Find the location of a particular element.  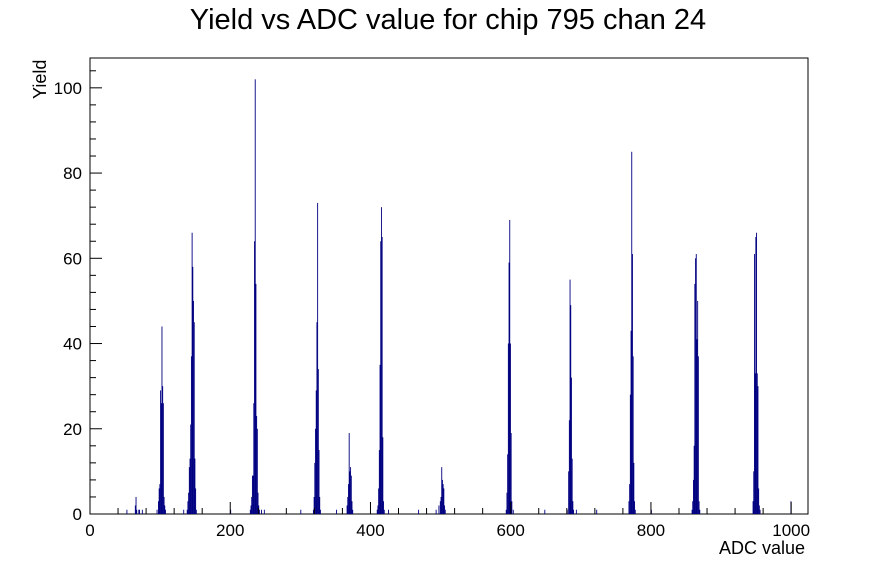

x-tick-label: 800 is located at coordinates (651, 530).